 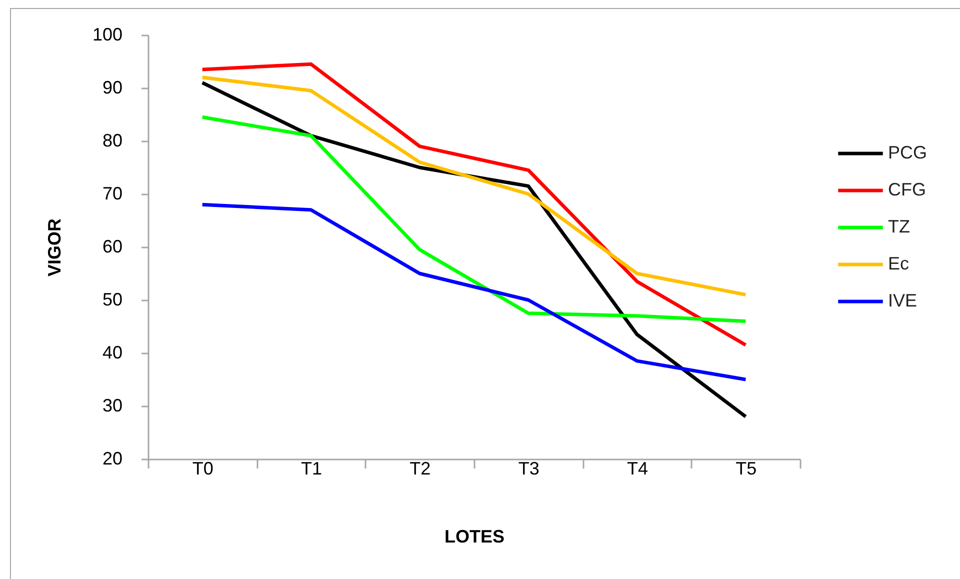 I want to click on y-tick-label: 90, so click(x=112, y=88).